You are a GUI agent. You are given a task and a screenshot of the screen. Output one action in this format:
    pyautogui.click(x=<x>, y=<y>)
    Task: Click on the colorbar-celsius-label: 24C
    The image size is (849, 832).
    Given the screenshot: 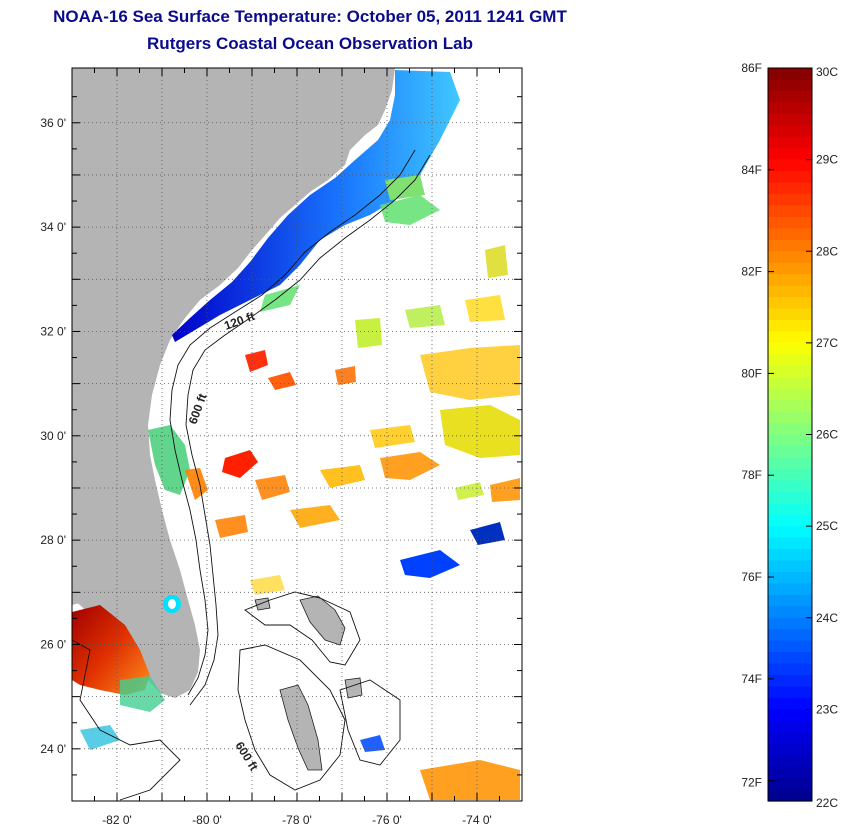 What is the action you would take?
    pyautogui.click(x=827, y=618)
    